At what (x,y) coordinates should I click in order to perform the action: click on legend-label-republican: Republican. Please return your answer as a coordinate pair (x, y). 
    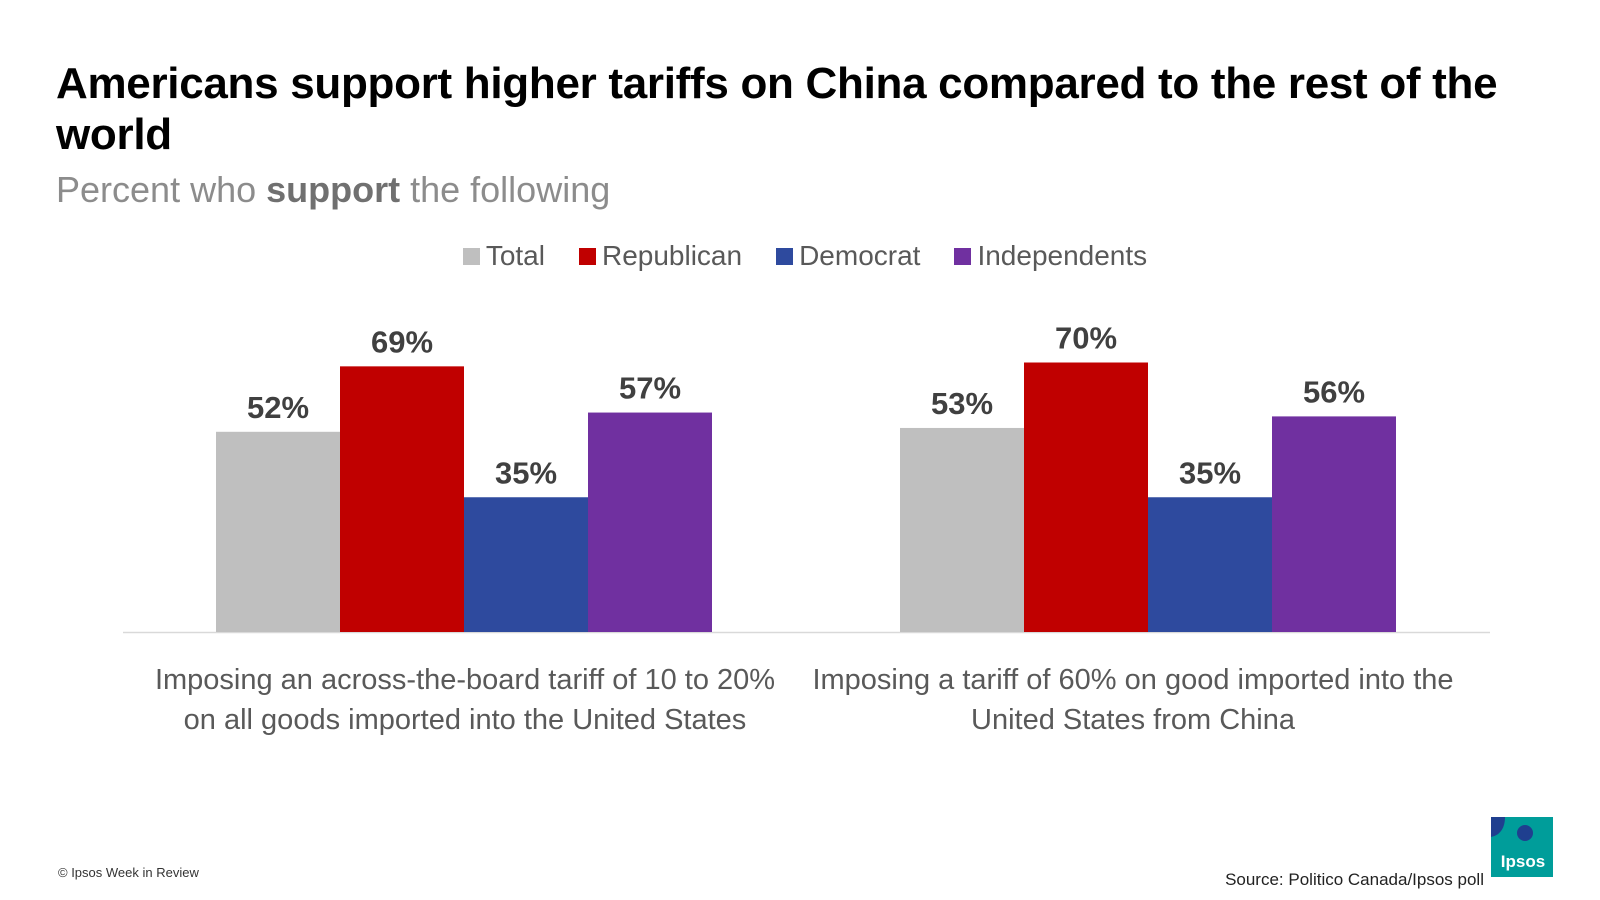
    Looking at the image, I should click on (672, 255).